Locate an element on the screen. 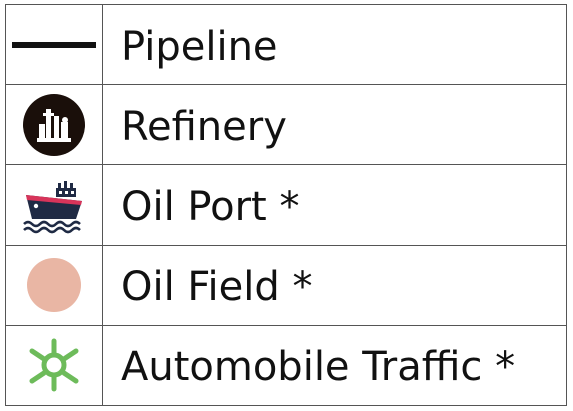 The width and height of the screenshot is (573, 411). legend-label-oil-field: Oil Field * is located at coordinates (217, 287).